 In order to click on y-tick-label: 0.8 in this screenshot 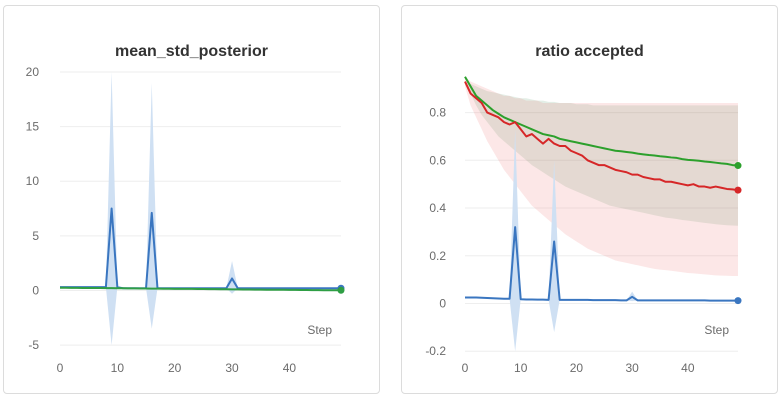, I will do `click(437, 113)`.